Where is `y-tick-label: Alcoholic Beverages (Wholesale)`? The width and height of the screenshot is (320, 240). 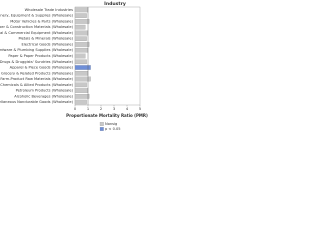
y-tick-label: Alcoholic Beverages (Wholesale) is located at coordinates (43, 96).